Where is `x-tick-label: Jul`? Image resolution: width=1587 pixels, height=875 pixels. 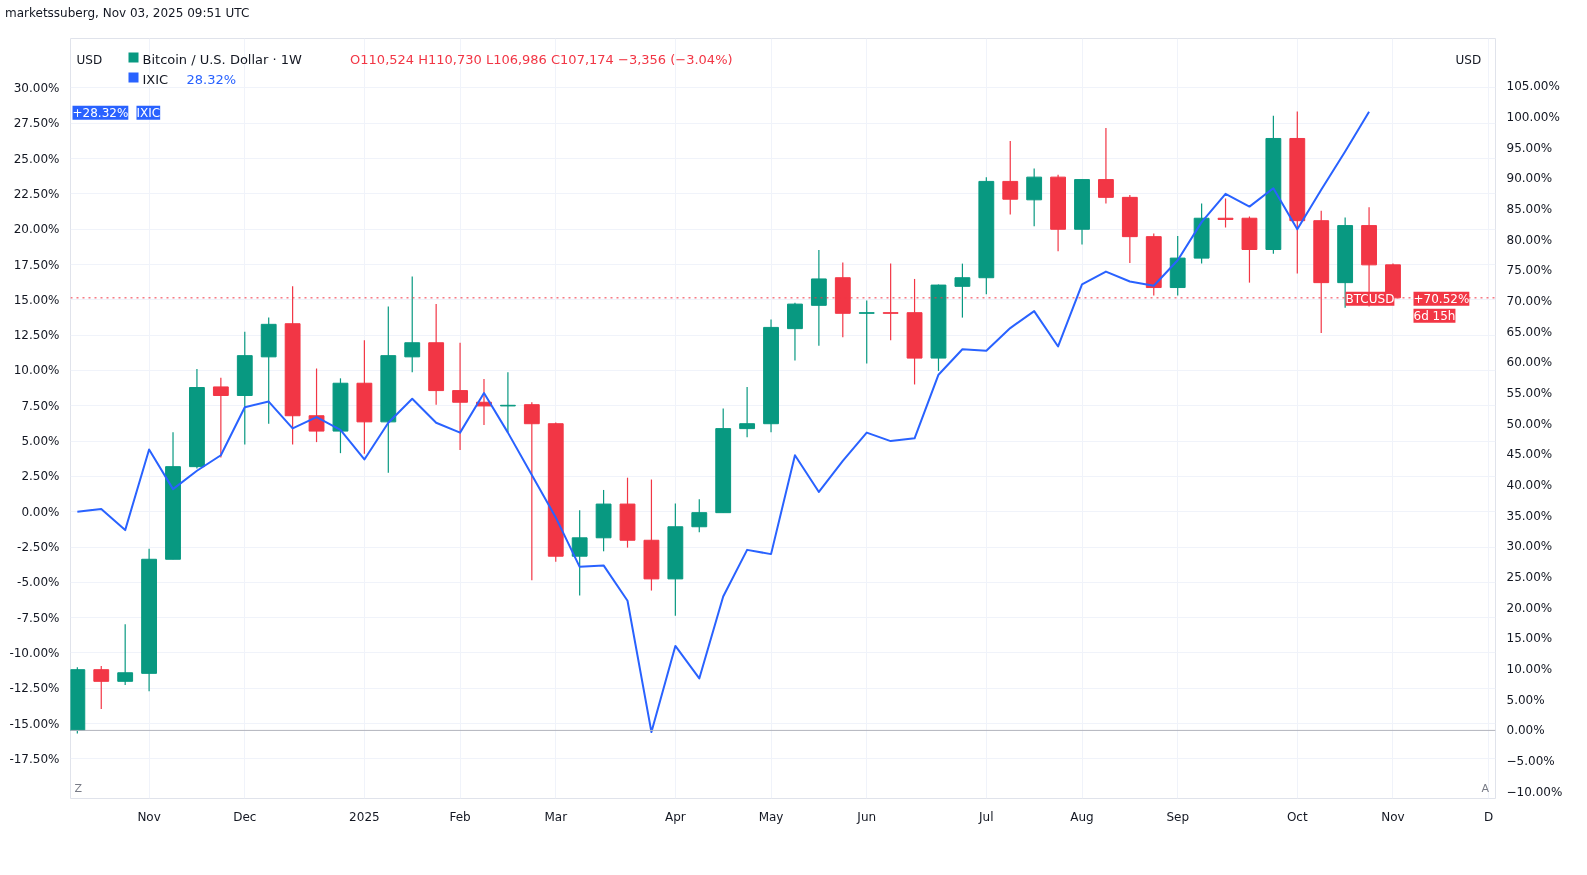 x-tick-label: Jul is located at coordinates (986, 816).